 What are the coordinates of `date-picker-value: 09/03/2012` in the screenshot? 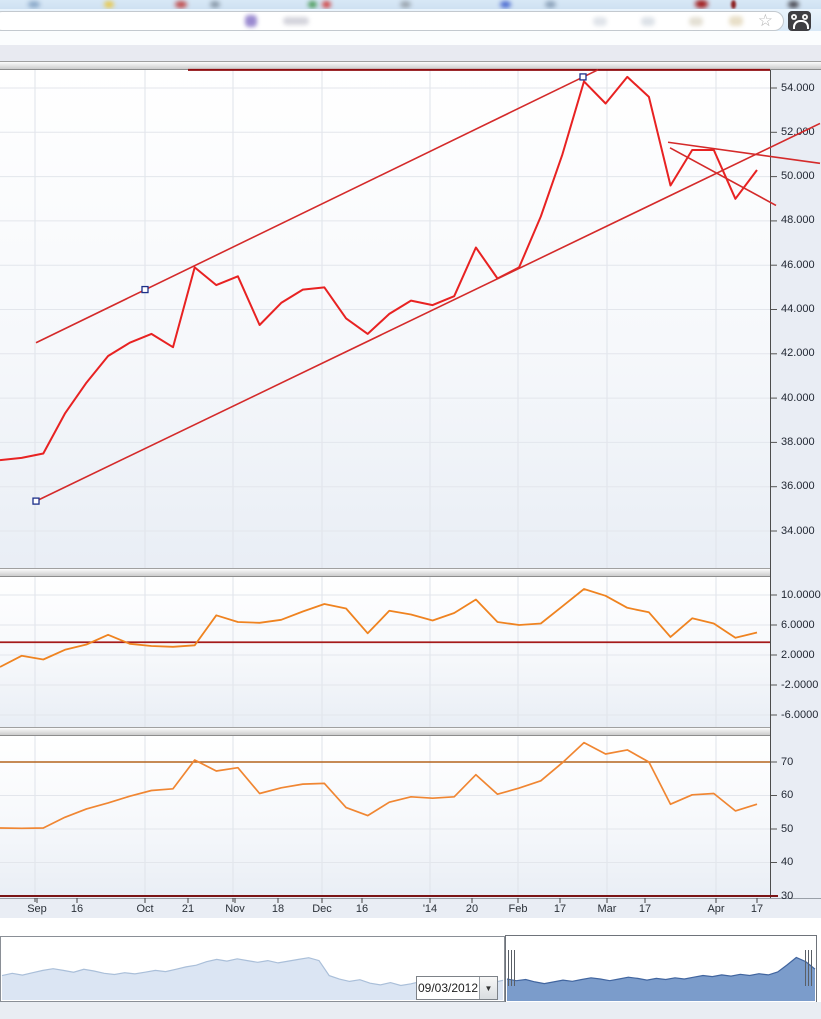 It's located at (448, 988).